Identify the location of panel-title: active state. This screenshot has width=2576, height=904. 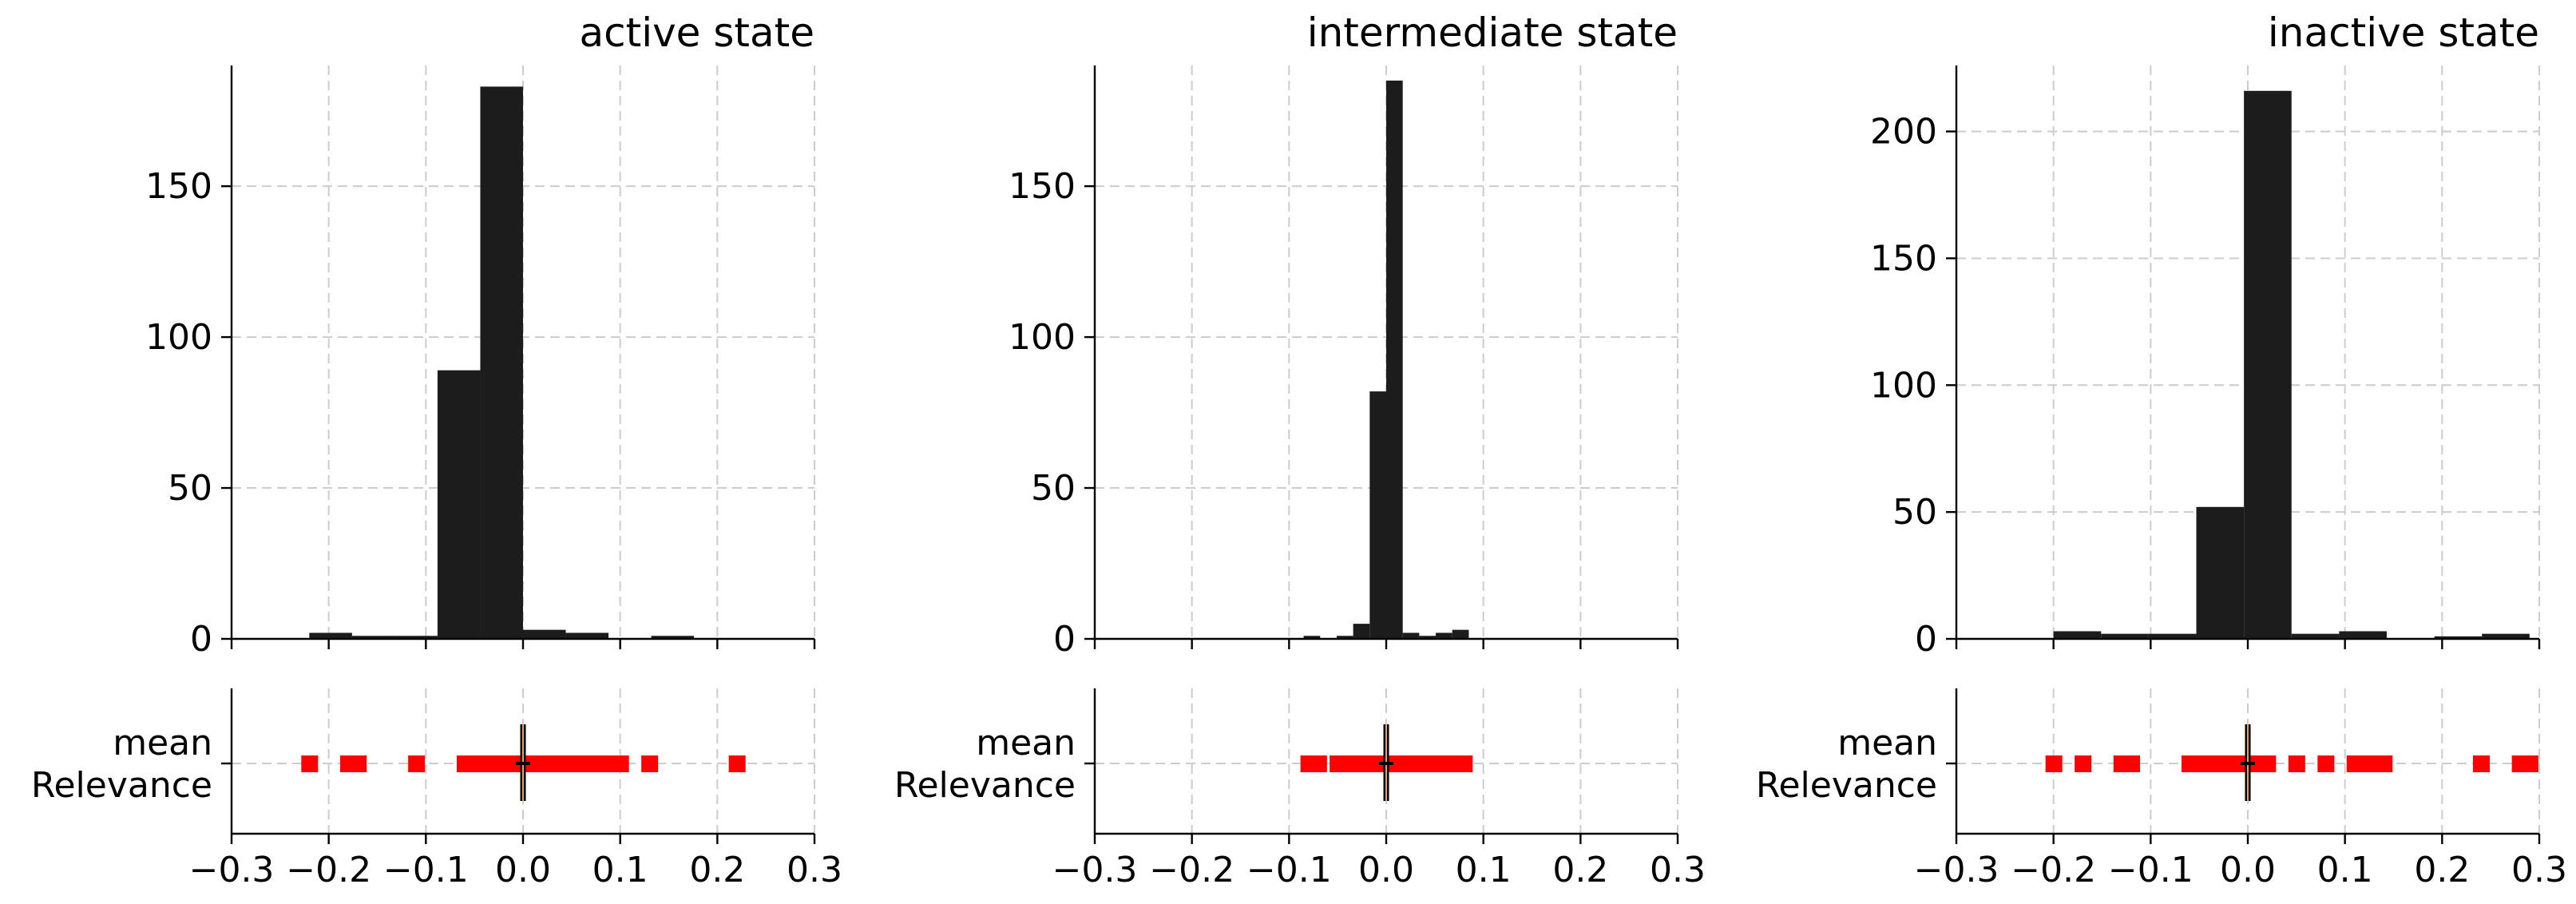
(696, 33).